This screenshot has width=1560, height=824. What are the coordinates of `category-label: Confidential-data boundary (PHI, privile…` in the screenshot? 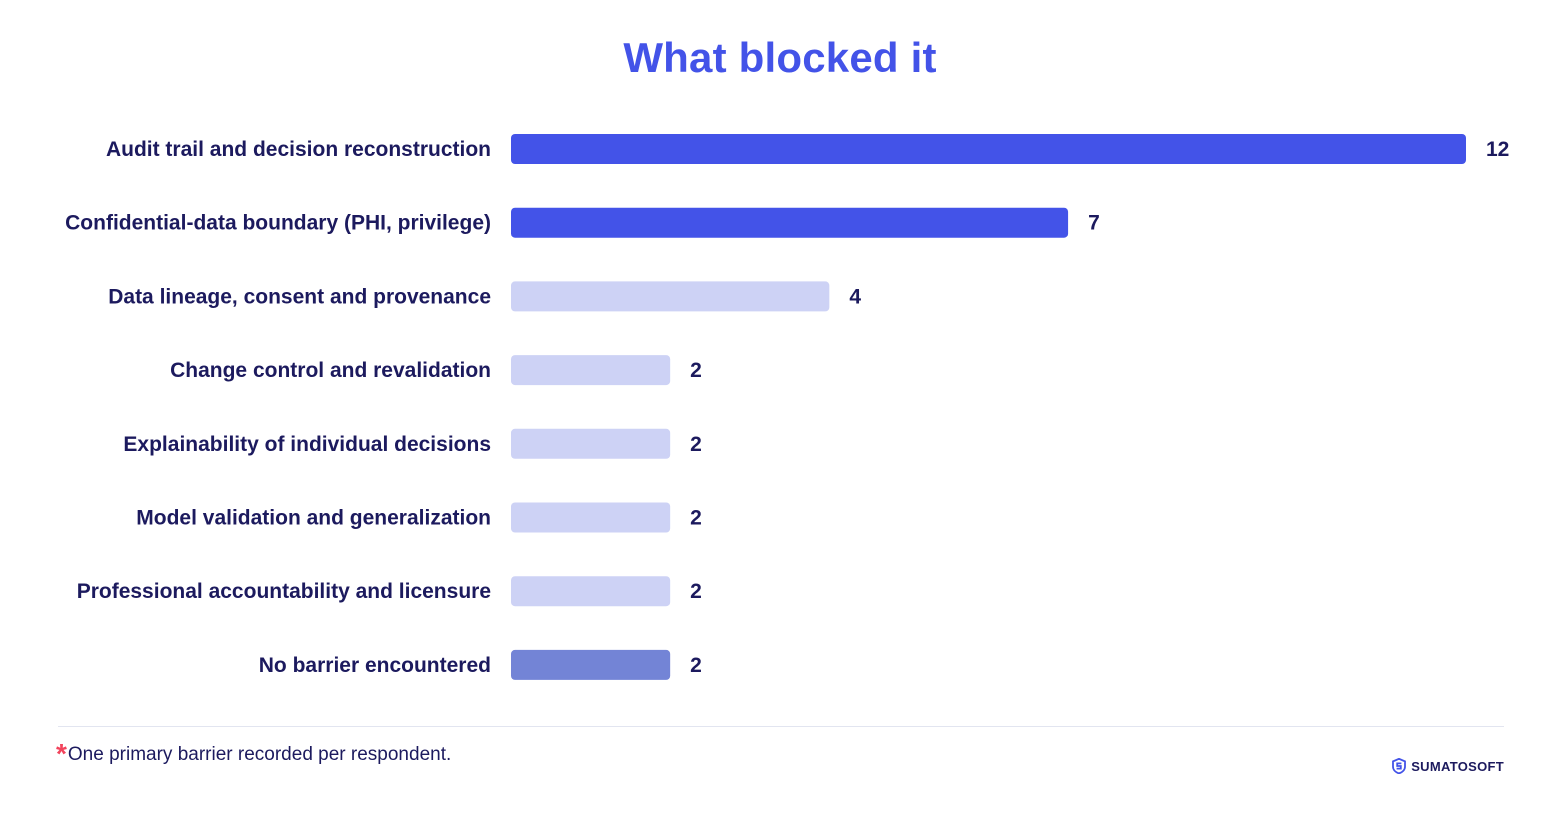 It's located at (278, 223).